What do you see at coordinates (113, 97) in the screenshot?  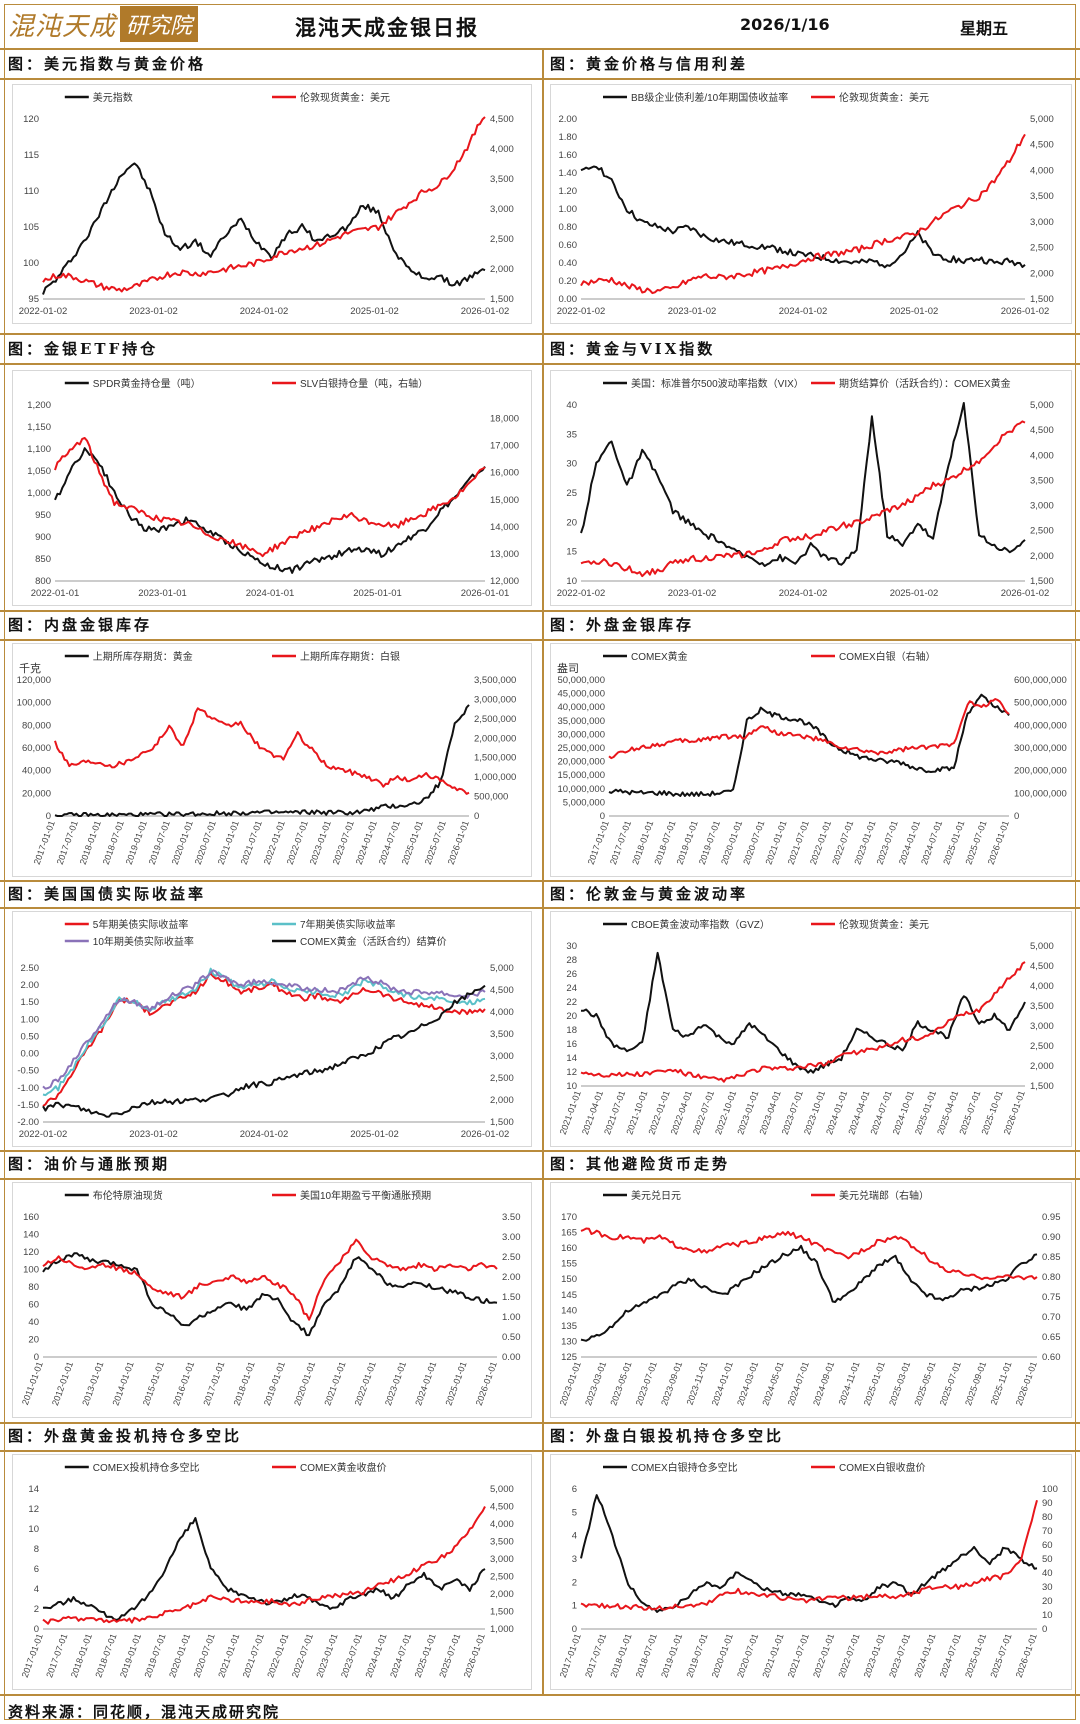 I see `legend-label: 美元指数` at bounding box center [113, 97].